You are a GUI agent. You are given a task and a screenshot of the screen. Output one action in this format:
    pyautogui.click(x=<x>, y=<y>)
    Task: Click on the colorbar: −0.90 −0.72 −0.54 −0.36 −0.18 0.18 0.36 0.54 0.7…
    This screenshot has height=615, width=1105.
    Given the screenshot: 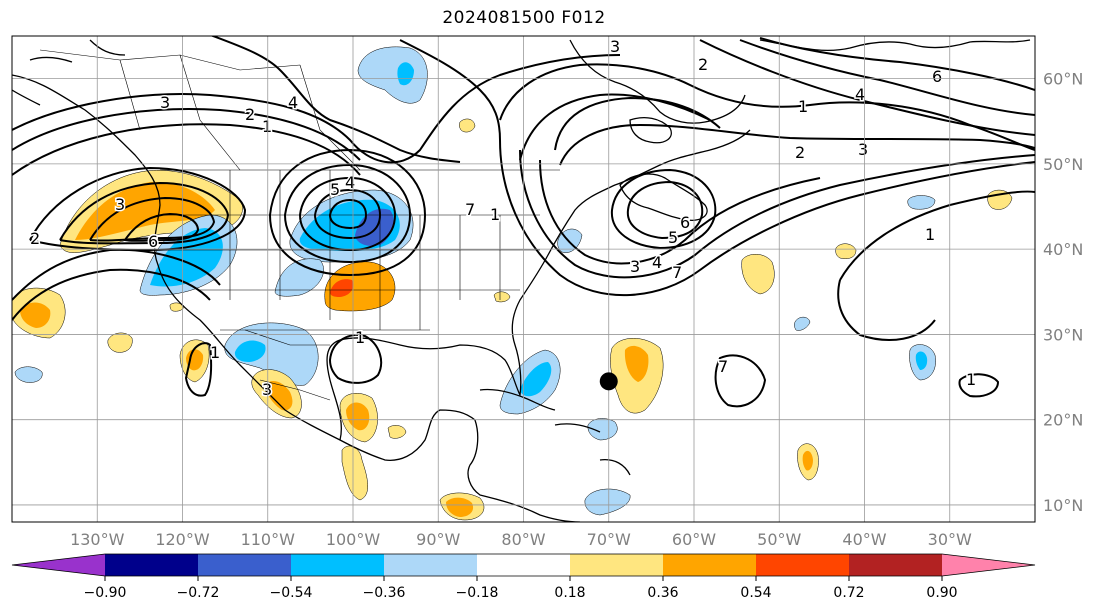 What is the action you would take?
    pyautogui.click(x=523, y=577)
    